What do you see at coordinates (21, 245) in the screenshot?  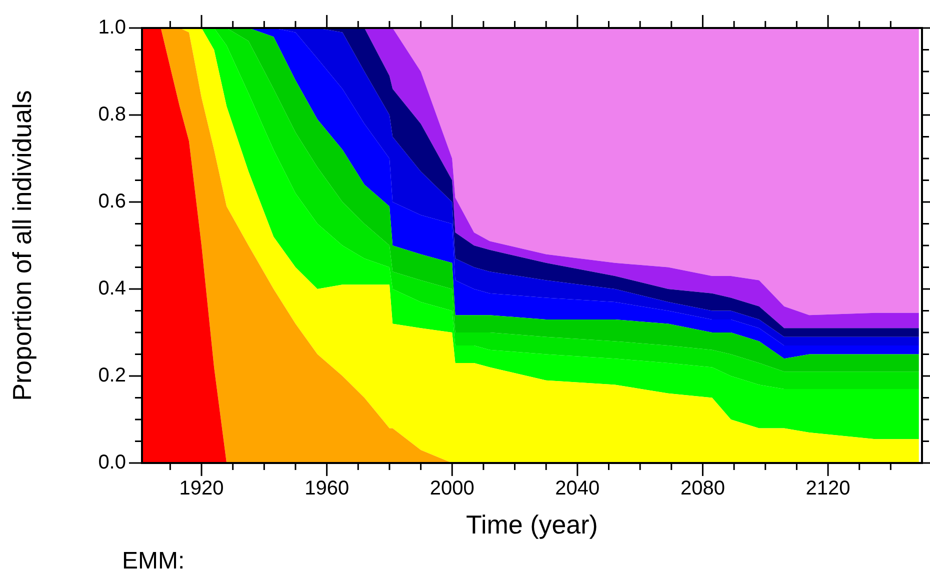 I see `y-axis-title: Proportion of all individuals` at bounding box center [21, 245].